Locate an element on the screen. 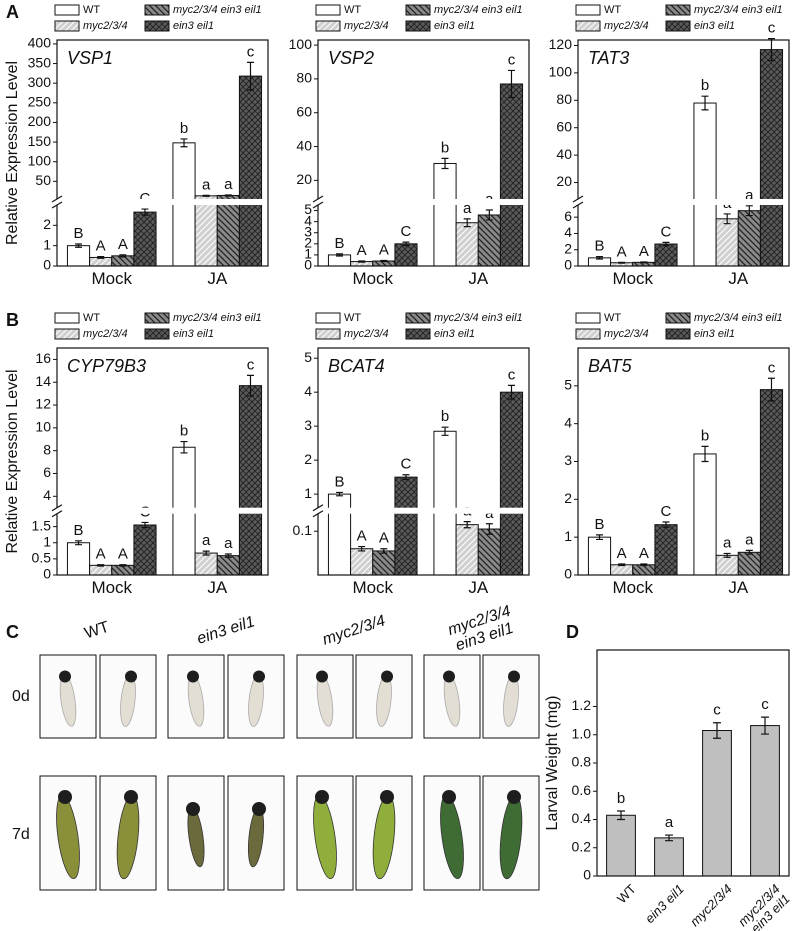 The image size is (795, 931). y-tick-label: 250 is located at coordinates (40, 102).